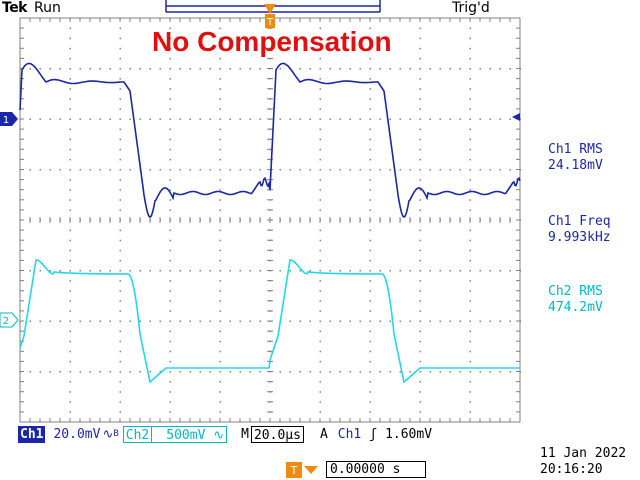 Image resolution: width=640 pixels, height=480 pixels. I want to click on ch1-coupling-icon: ∿, so click(108, 434).